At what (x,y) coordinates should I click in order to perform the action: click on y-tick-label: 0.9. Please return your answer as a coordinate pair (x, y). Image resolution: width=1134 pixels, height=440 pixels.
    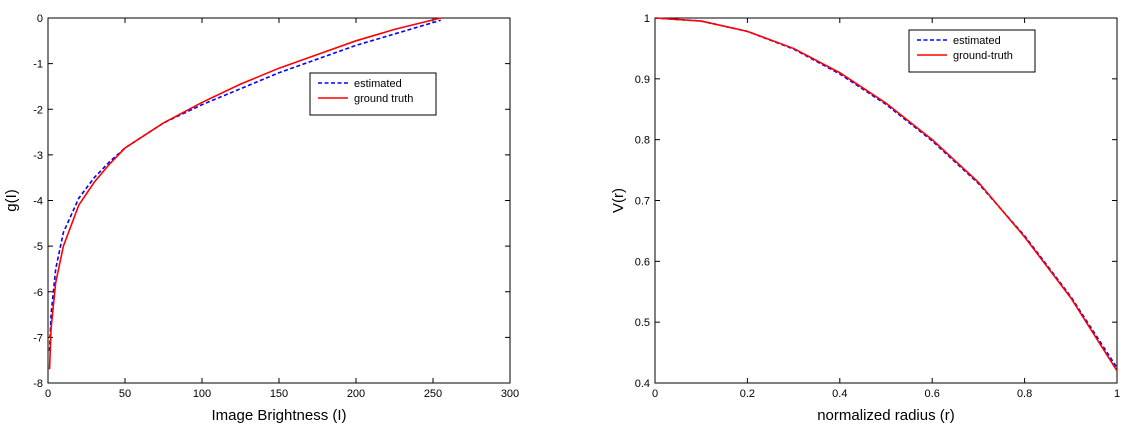
    Looking at the image, I should click on (642, 80).